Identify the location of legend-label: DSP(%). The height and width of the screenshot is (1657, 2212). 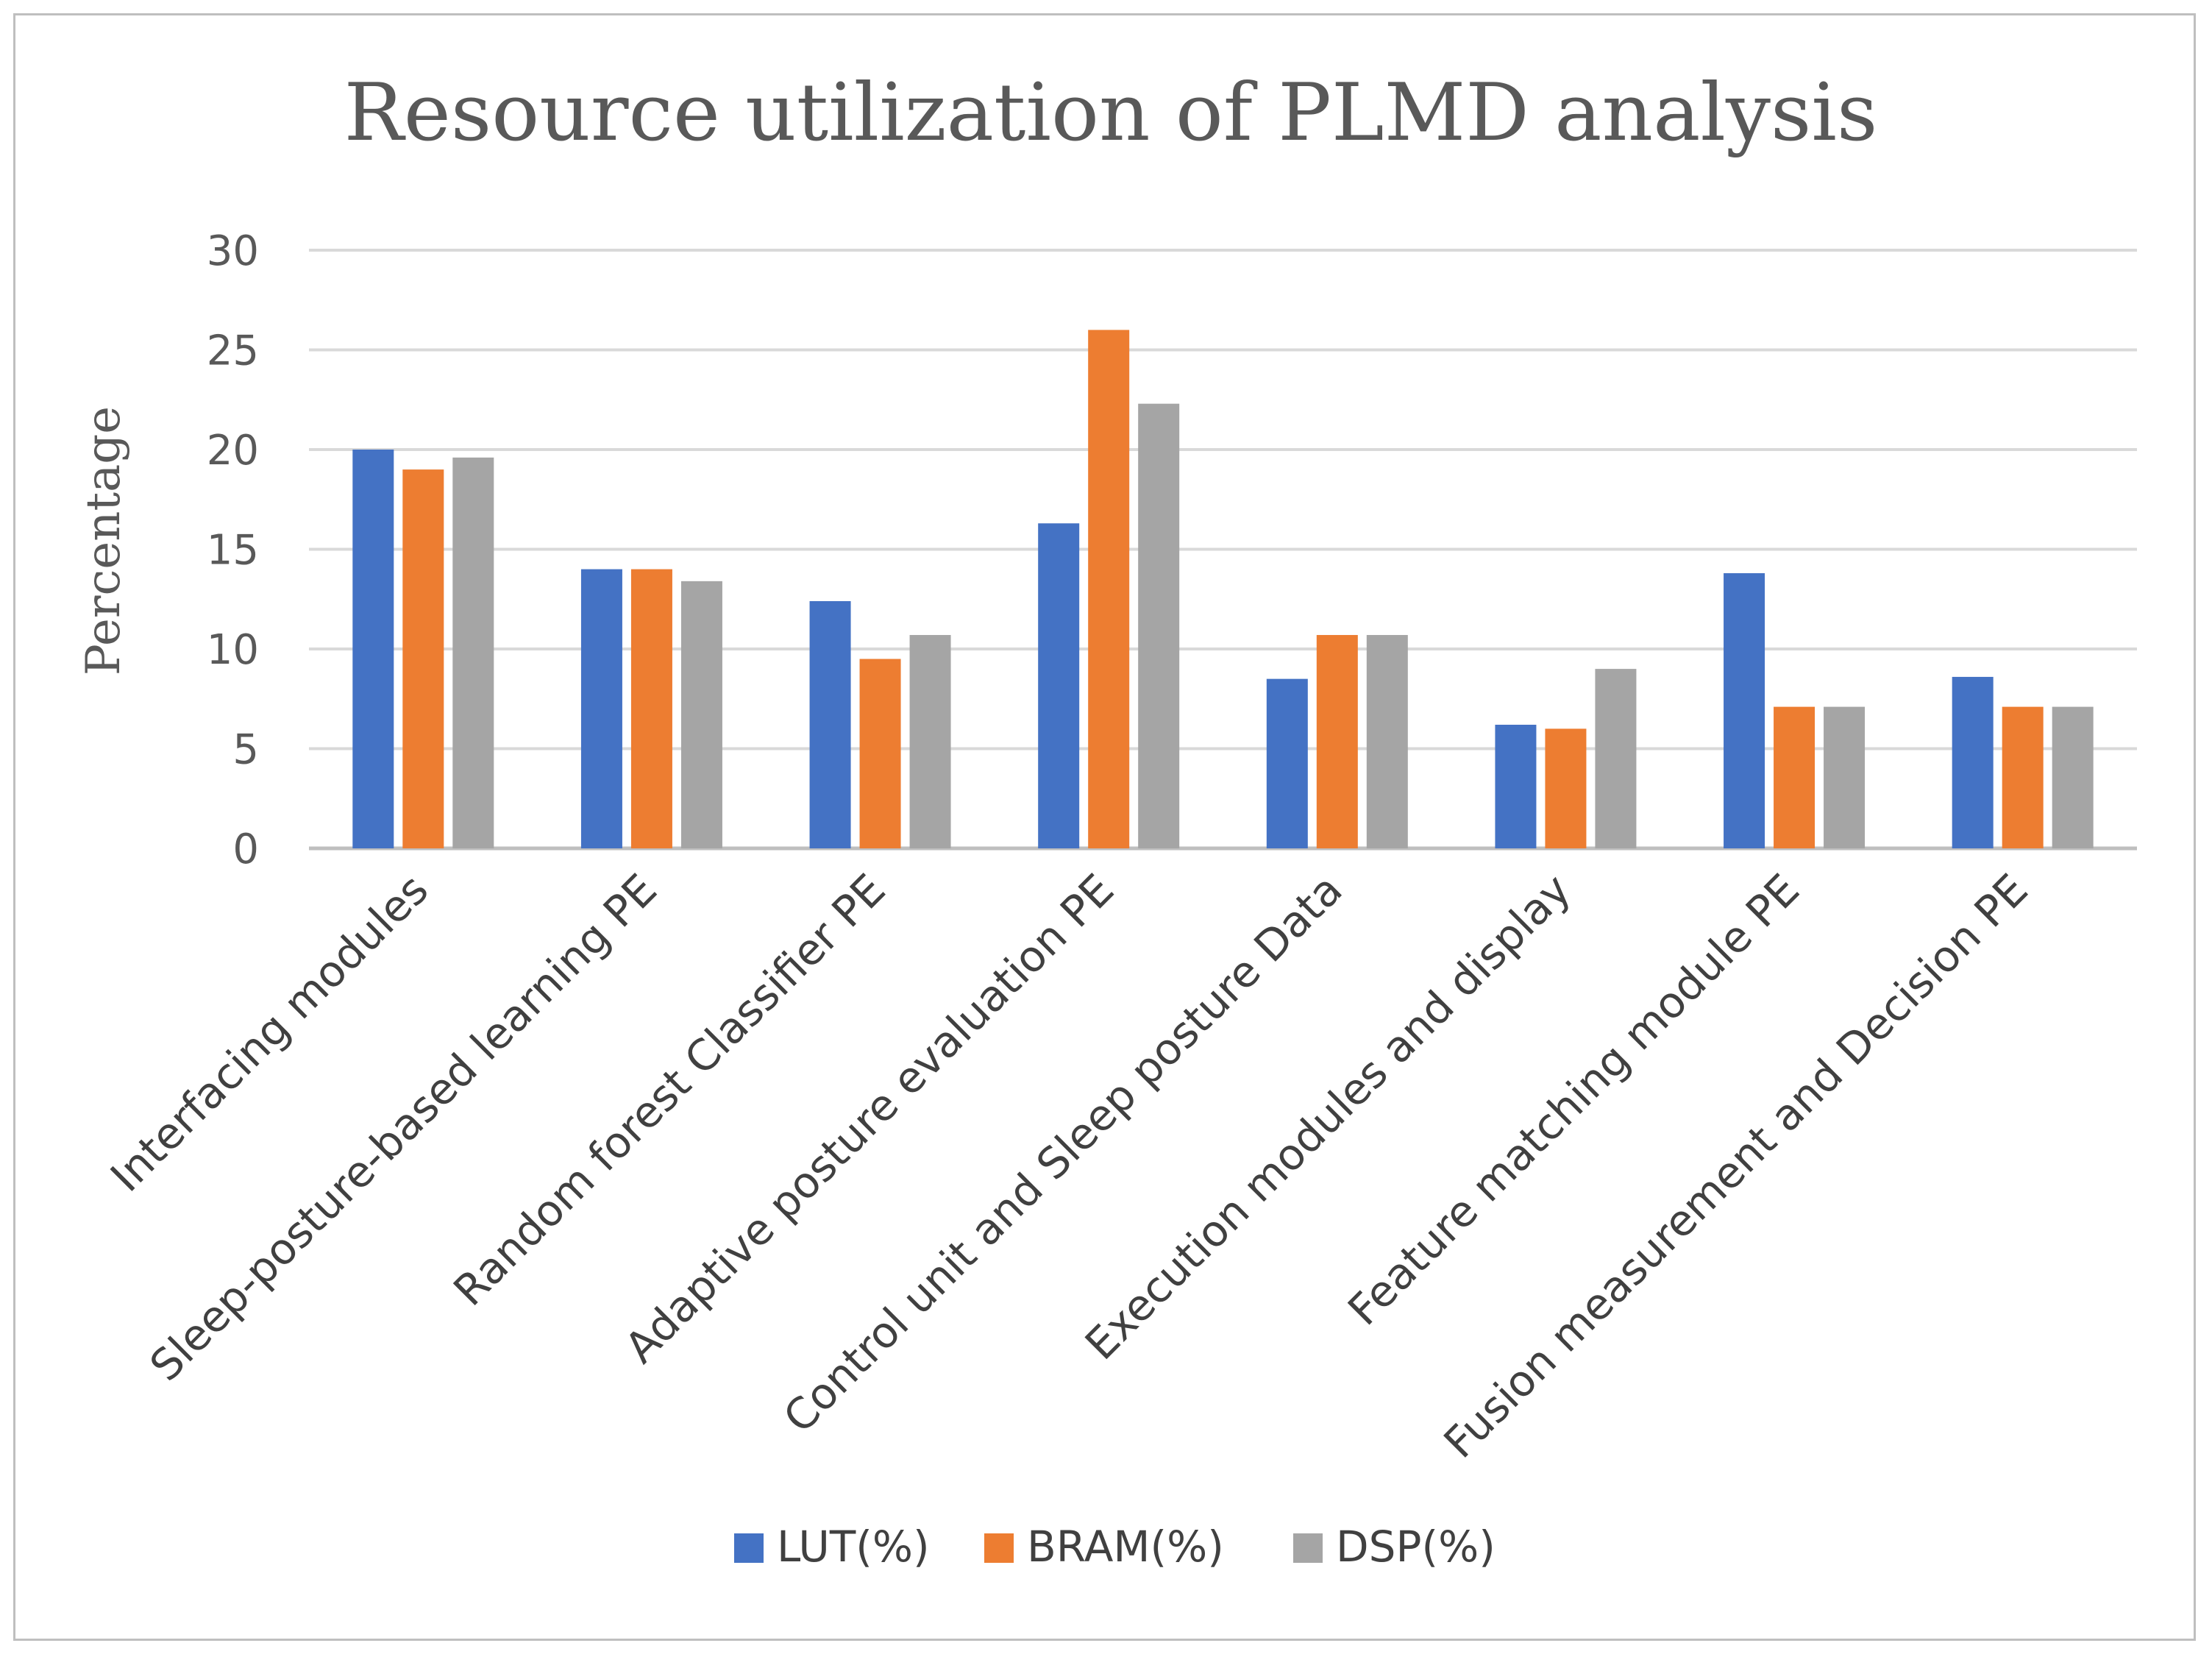
(1416, 1547).